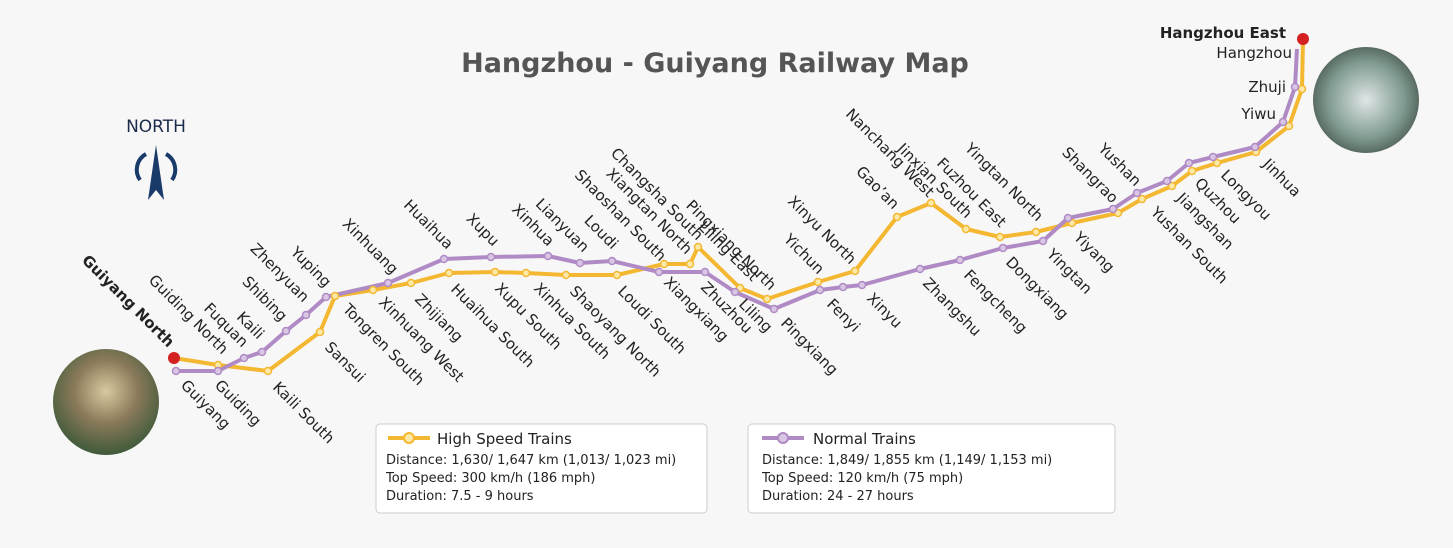 Image resolution: width=1453 pixels, height=548 pixels. Describe the element at coordinates (1366, 100) in the screenshot. I see `hangzhou-photo` at that location.